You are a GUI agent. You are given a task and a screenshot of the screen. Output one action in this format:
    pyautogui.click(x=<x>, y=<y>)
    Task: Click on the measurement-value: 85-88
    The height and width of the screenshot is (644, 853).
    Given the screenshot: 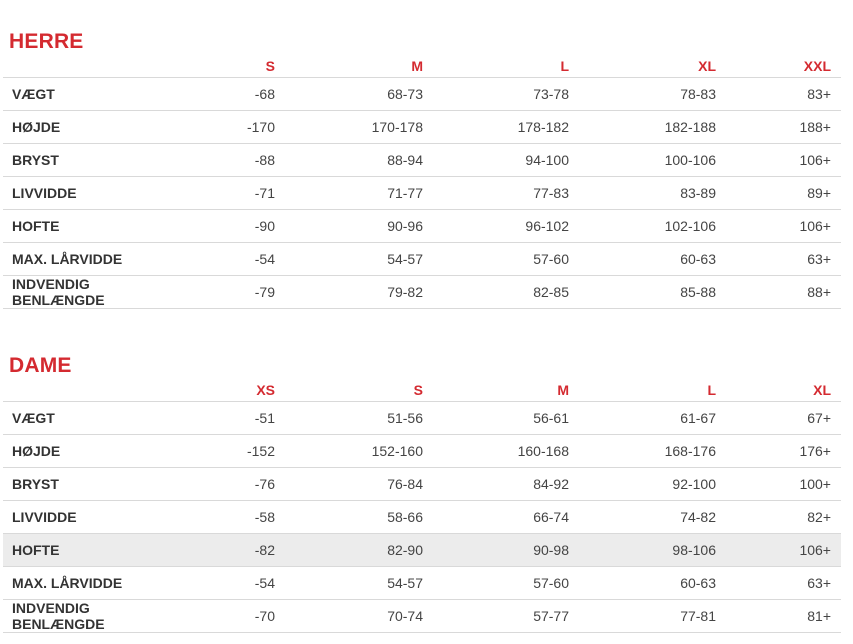 What is the action you would take?
    pyautogui.click(x=652, y=292)
    